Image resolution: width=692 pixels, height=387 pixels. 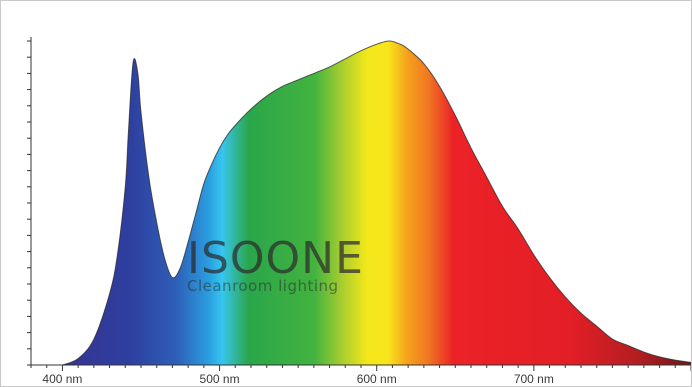 What do you see at coordinates (263, 286) in the screenshot?
I see `watermark-subtitle: Cleanroom lighting` at bounding box center [263, 286].